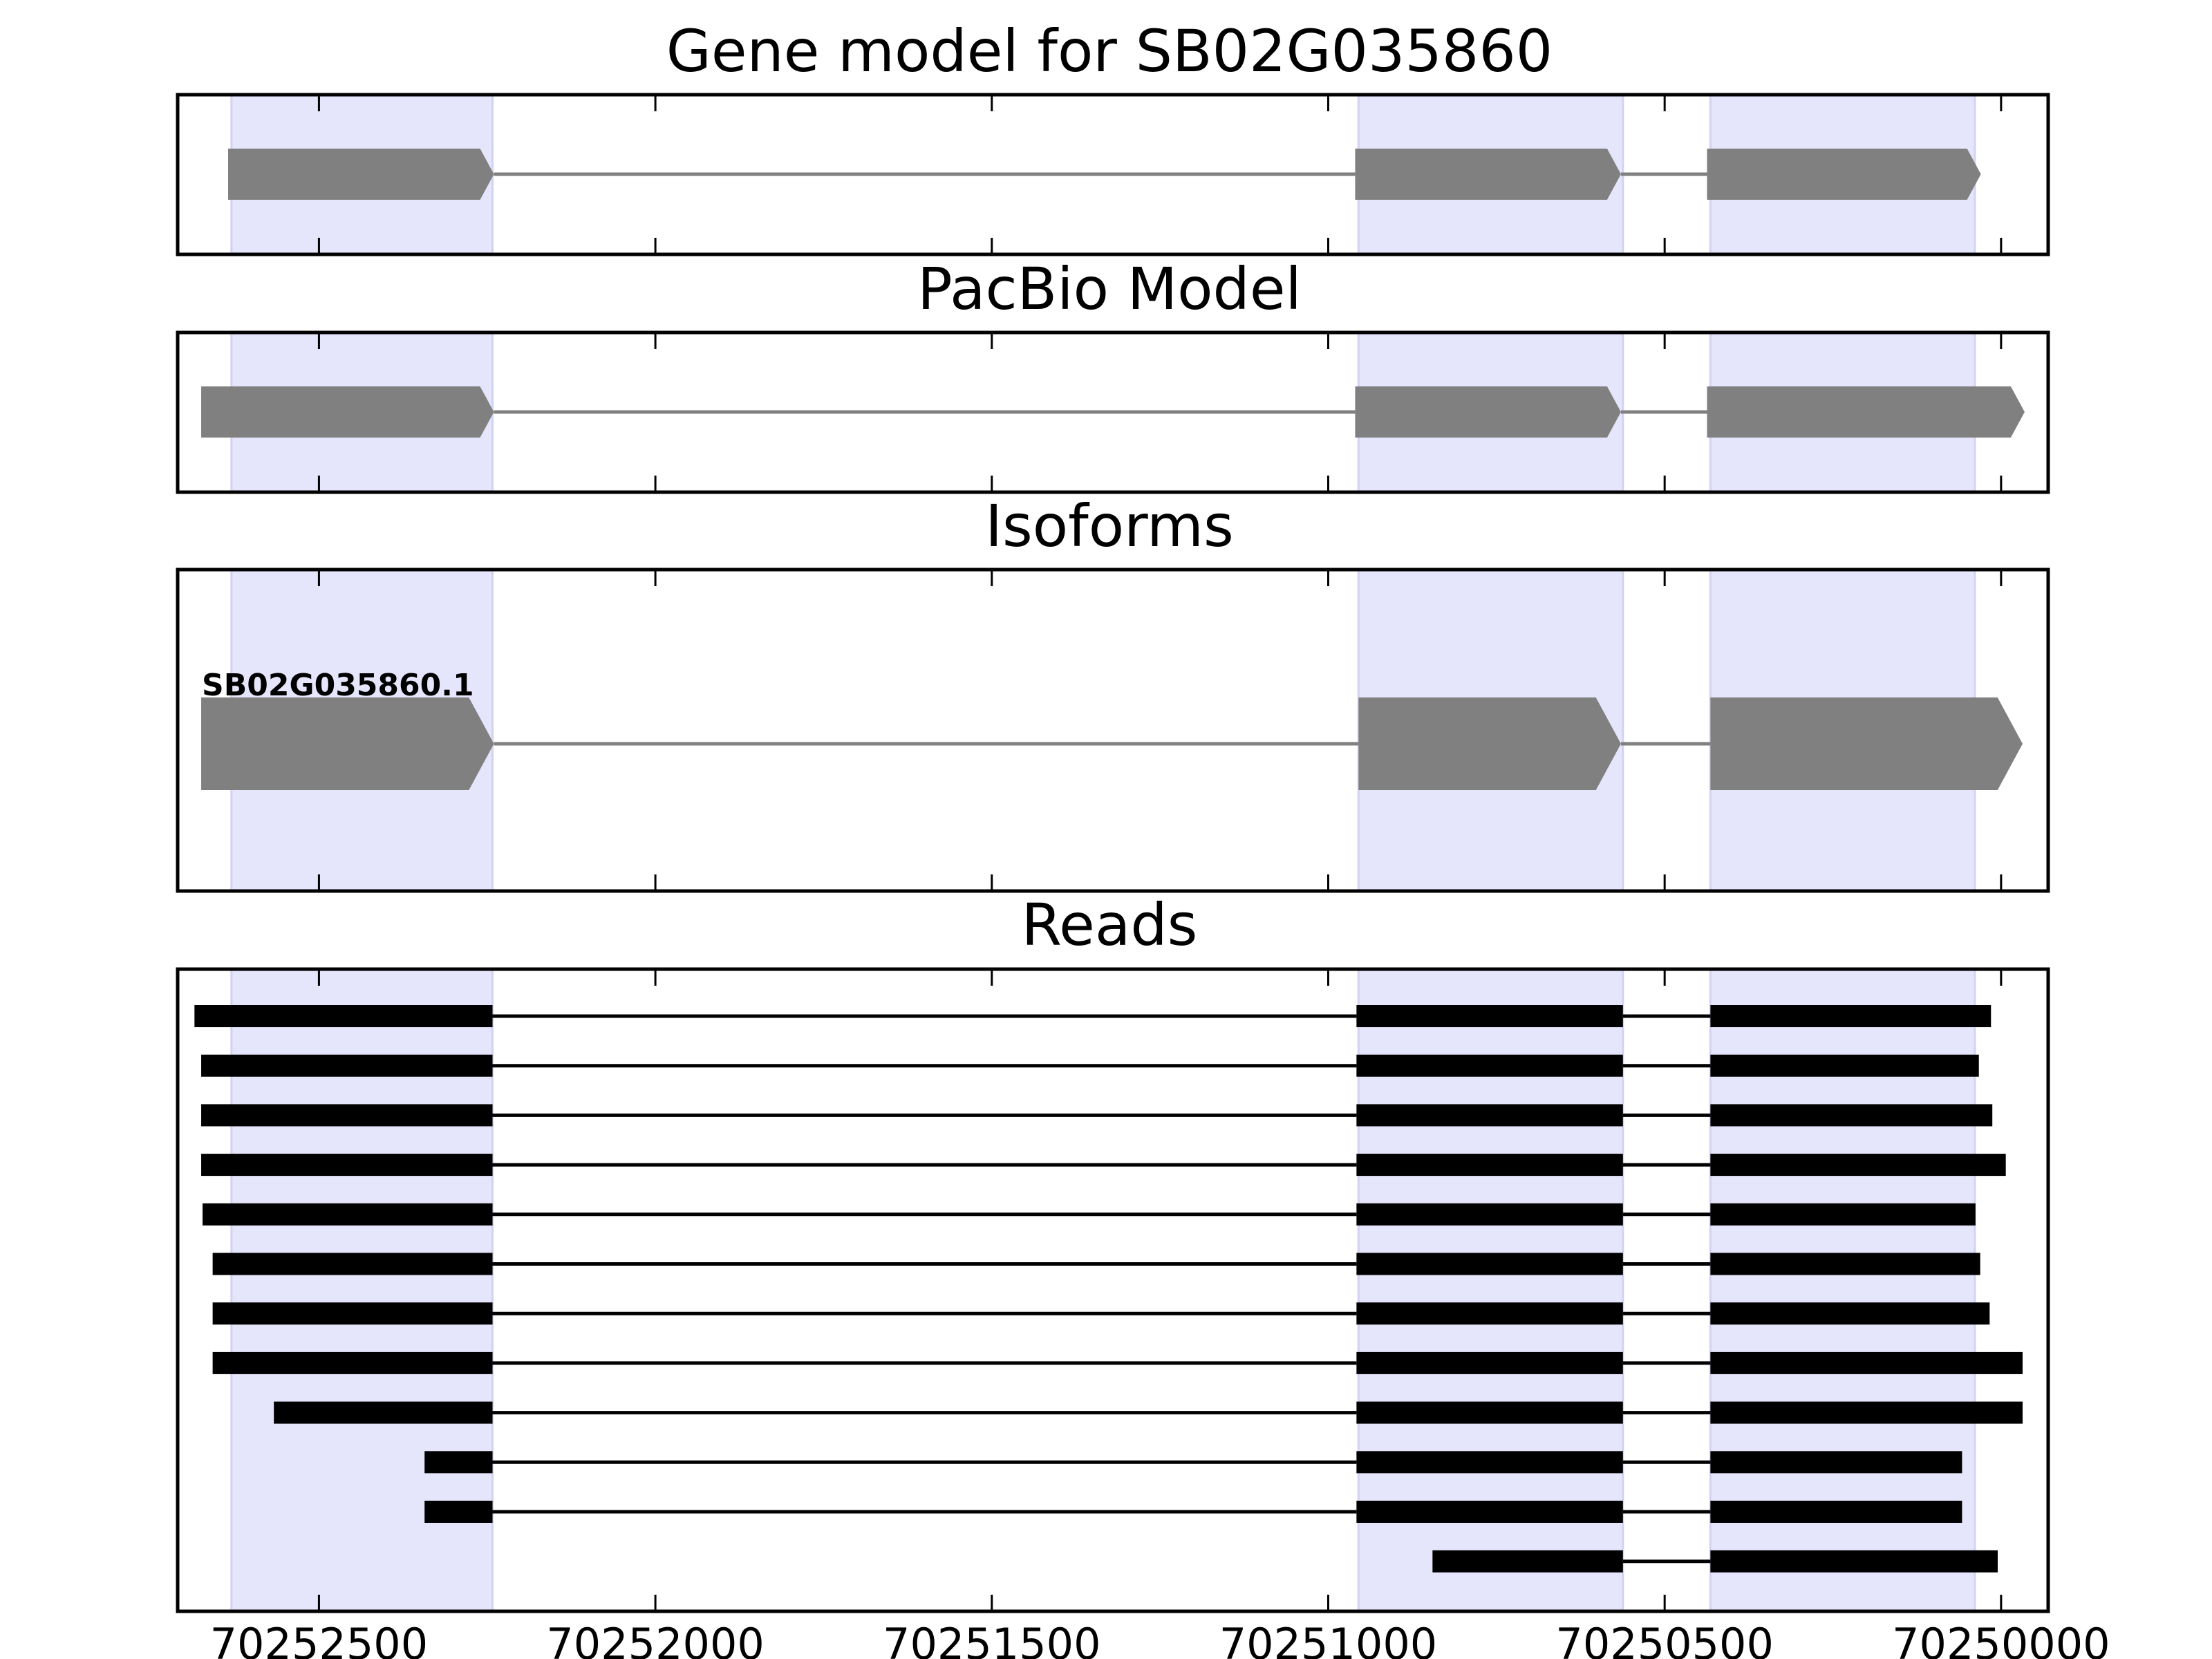 The width and height of the screenshot is (2212, 1659). Describe the element at coordinates (1328, 1639) in the screenshot. I see `x-tick-label: 70251000` at that location.